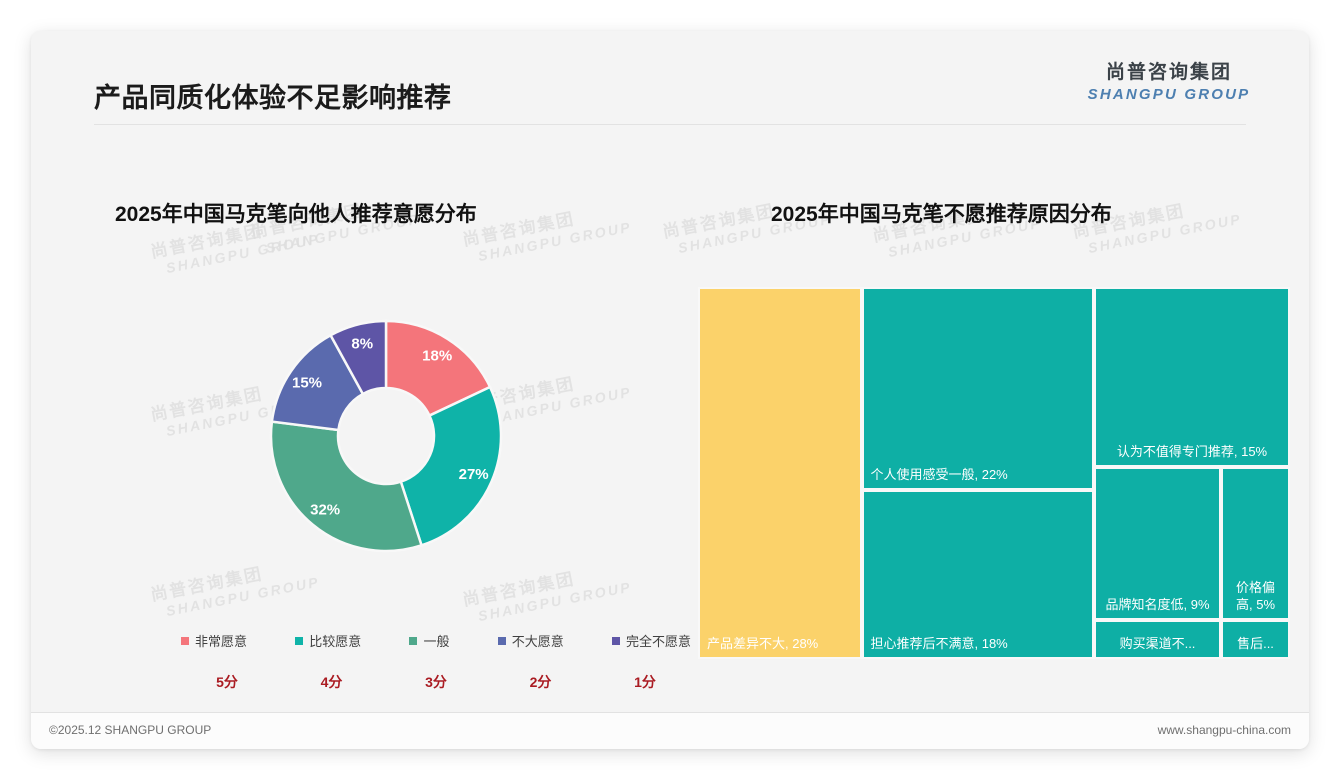 The image size is (1340, 780). I want to click on brand-logo: 尚普咨询集团 SHANGPU GROUP, so click(1169, 82).